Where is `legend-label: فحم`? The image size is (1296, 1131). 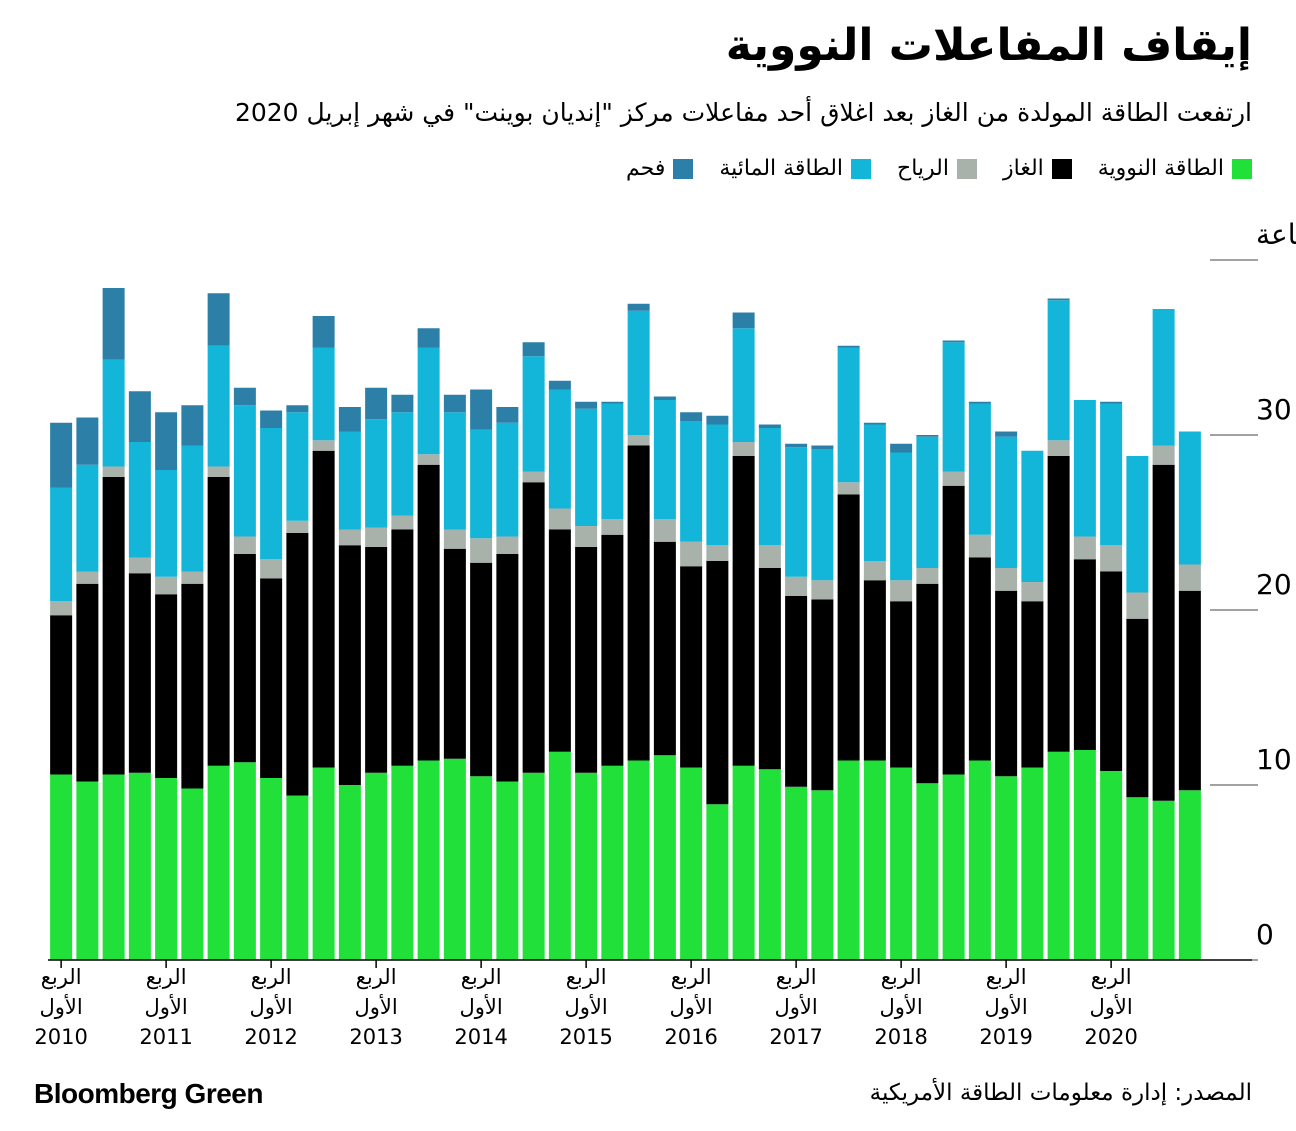
legend-label: فحم is located at coordinates (645, 168).